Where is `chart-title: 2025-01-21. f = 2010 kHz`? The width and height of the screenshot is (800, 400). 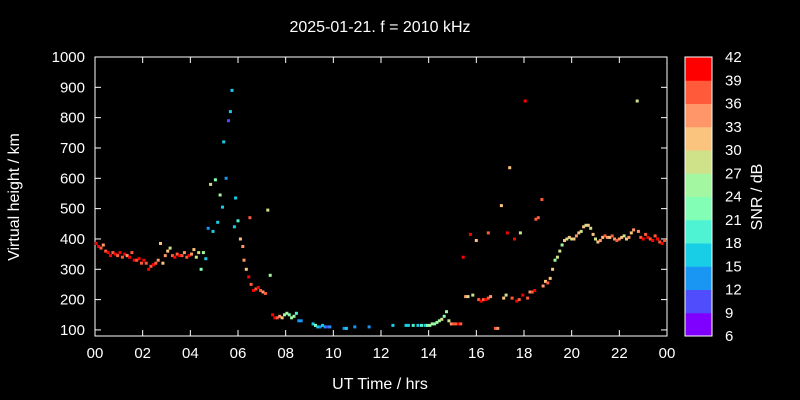 chart-title: 2025-01-21. f = 2010 kHz is located at coordinates (379, 27).